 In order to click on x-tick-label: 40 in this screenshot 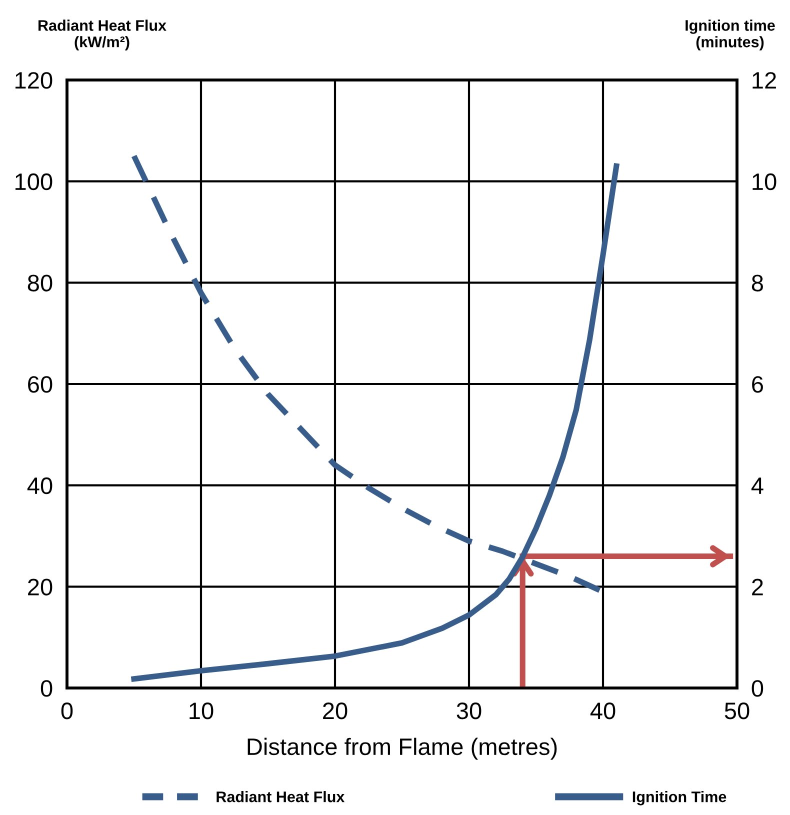, I will do `click(603, 711)`.